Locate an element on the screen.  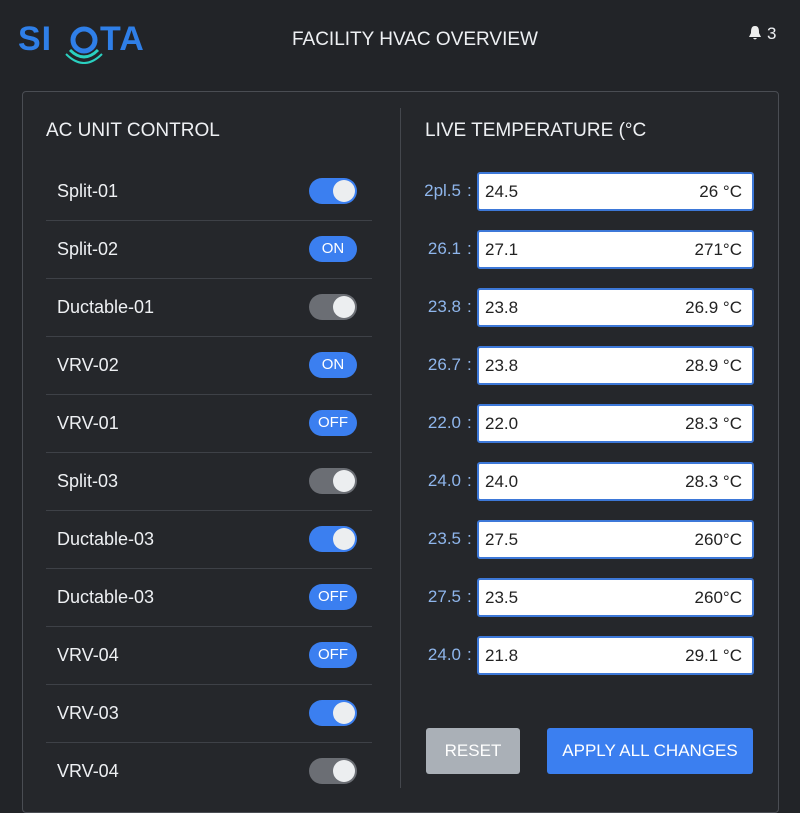
reading: 26.9 °C is located at coordinates (713, 307).